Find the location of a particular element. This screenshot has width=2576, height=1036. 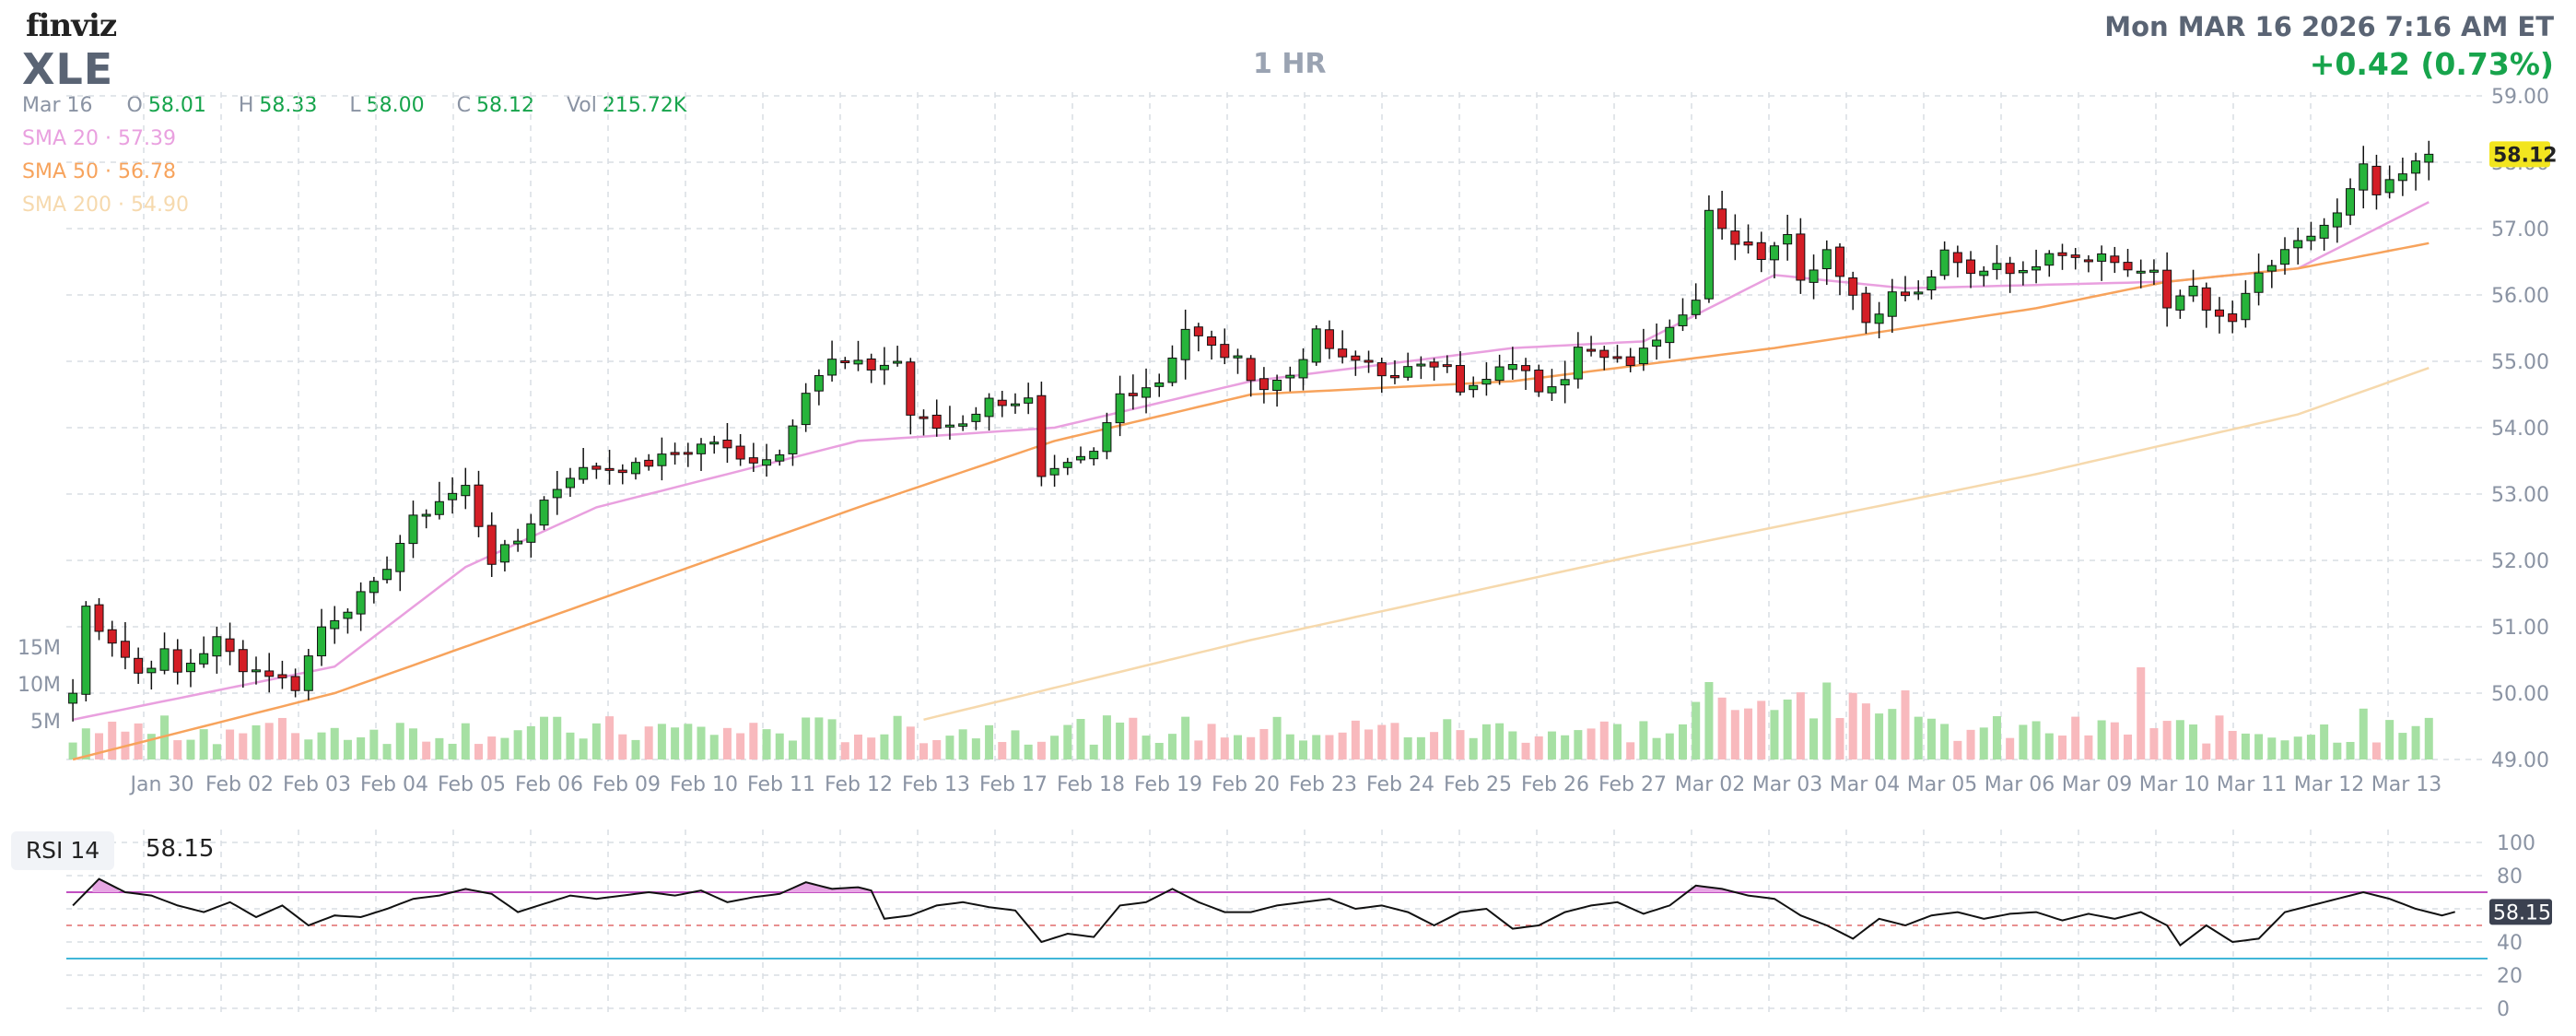

finviz-logo: finviz is located at coordinates (71, 25).